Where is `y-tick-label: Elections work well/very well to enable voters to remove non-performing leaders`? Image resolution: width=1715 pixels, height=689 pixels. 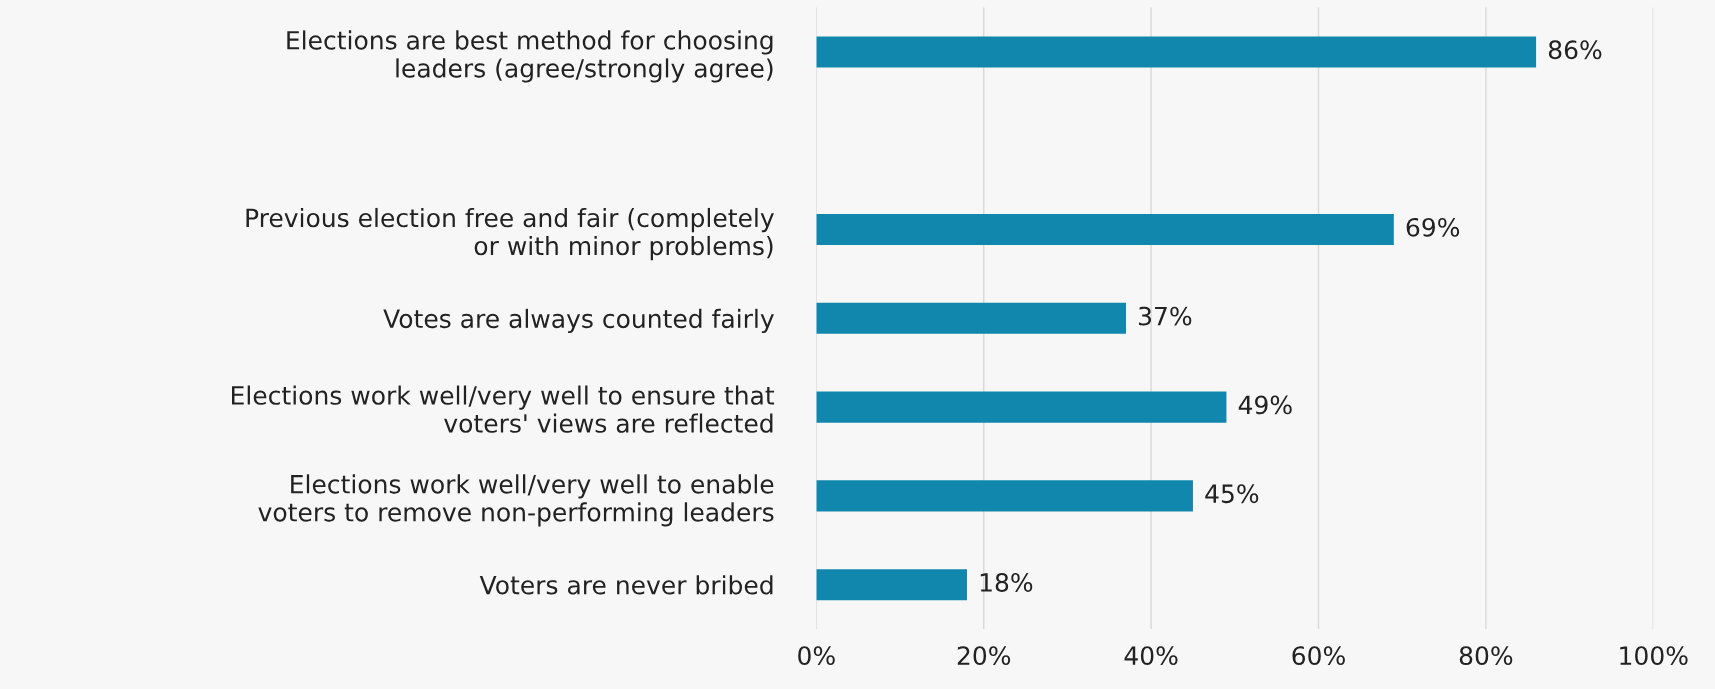 y-tick-label: Elections work well/very well to enable voters to remove non-performing leaders is located at coordinates (516, 500).